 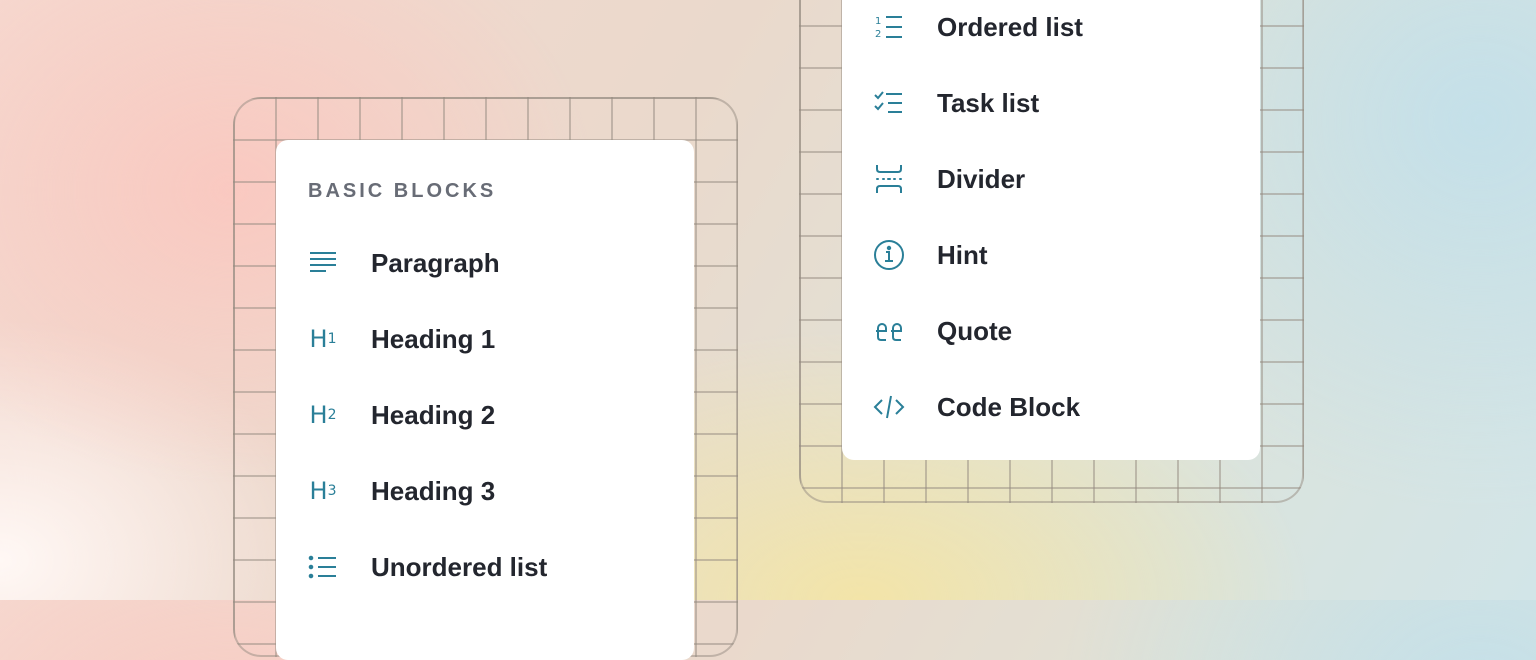 I want to click on menu-item-paragraph: Paragraph, so click(x=485, y=263).